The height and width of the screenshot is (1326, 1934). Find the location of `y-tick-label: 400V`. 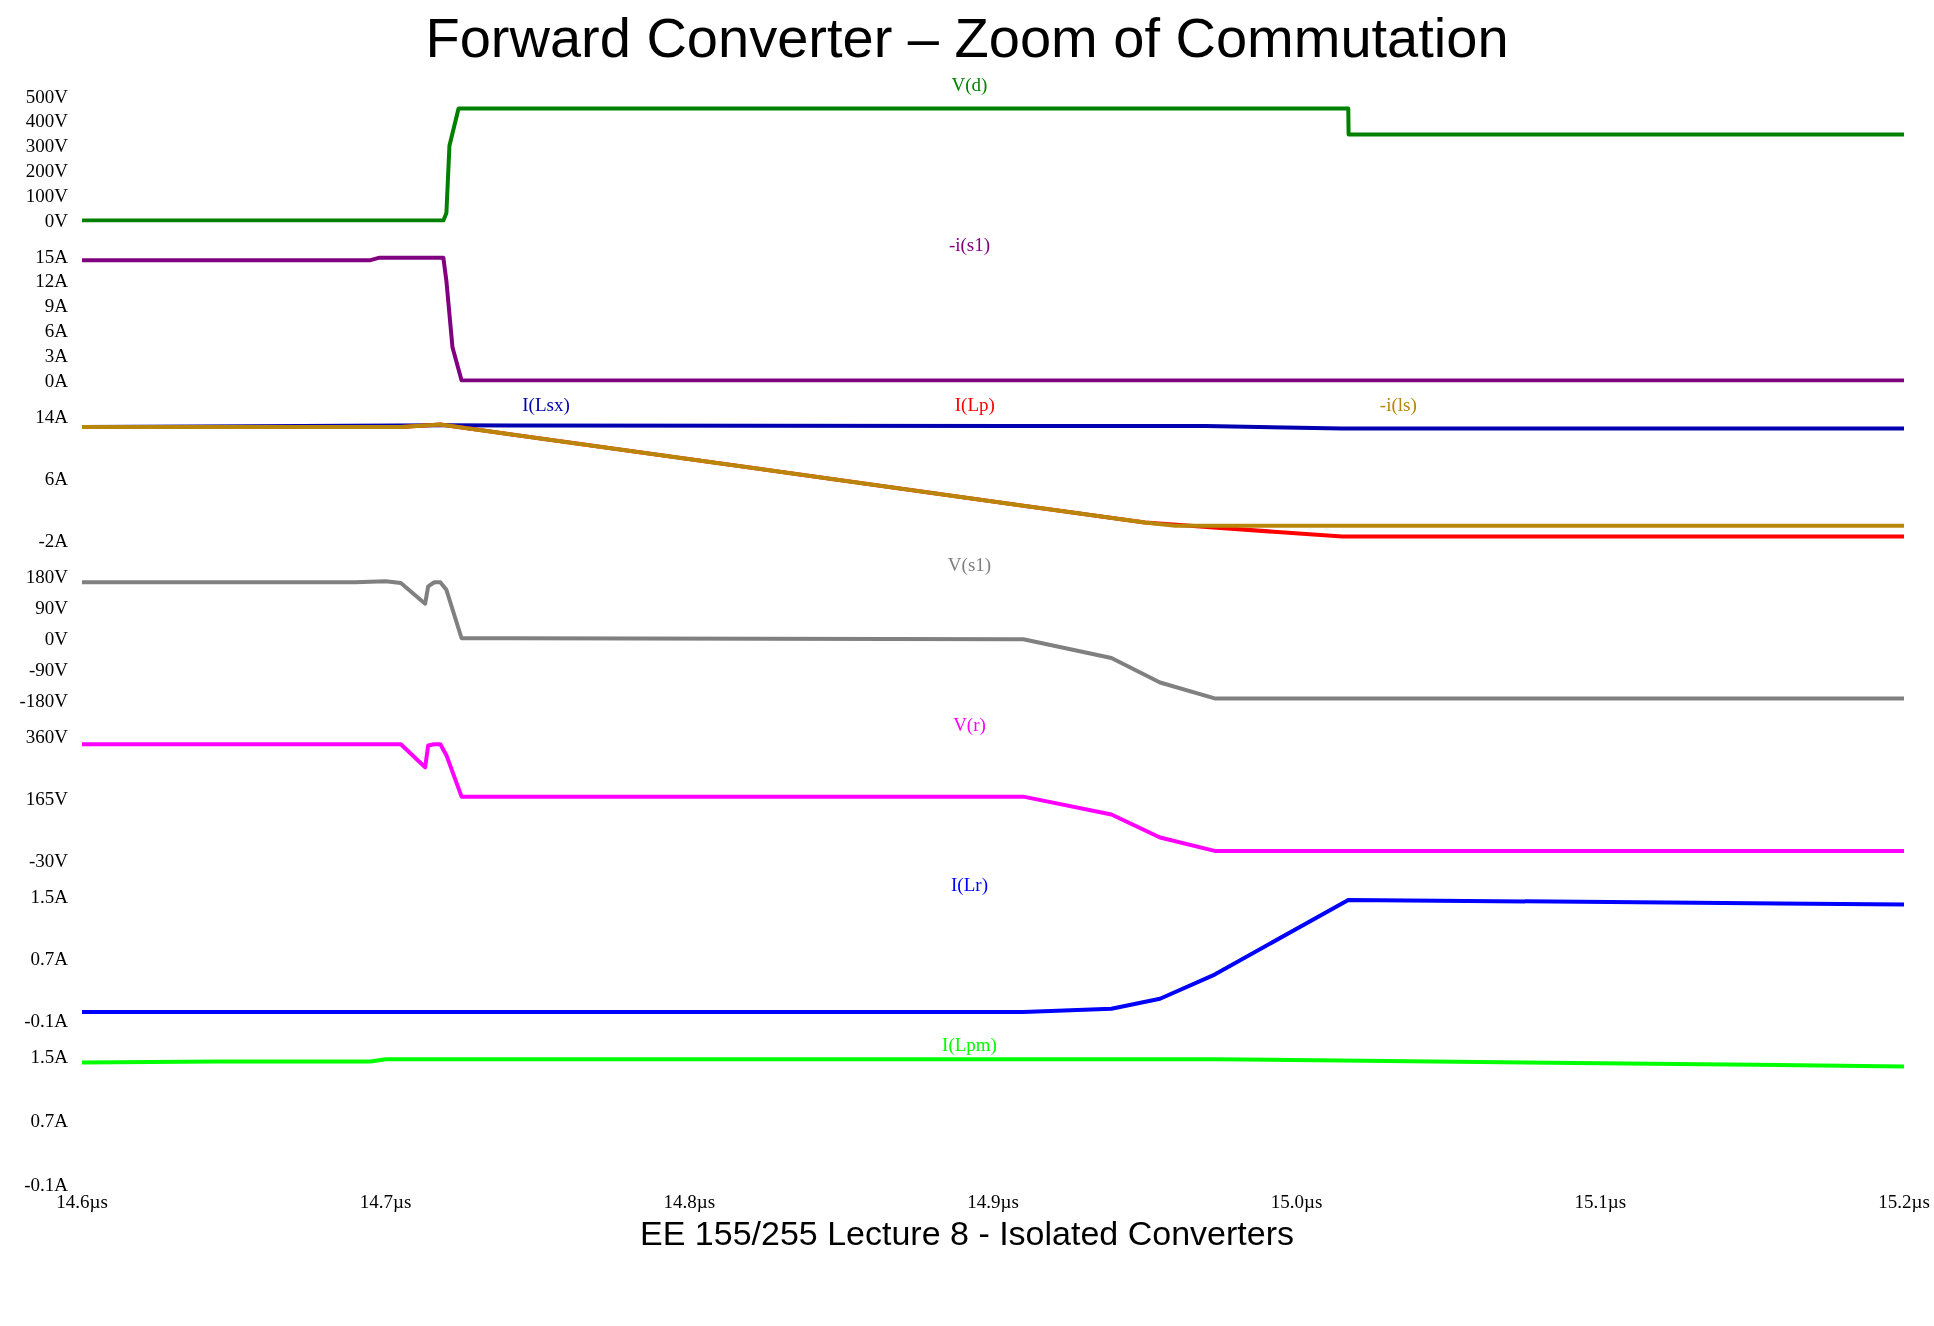

y-tick-label: 400V is located at coordinates (47, 121).